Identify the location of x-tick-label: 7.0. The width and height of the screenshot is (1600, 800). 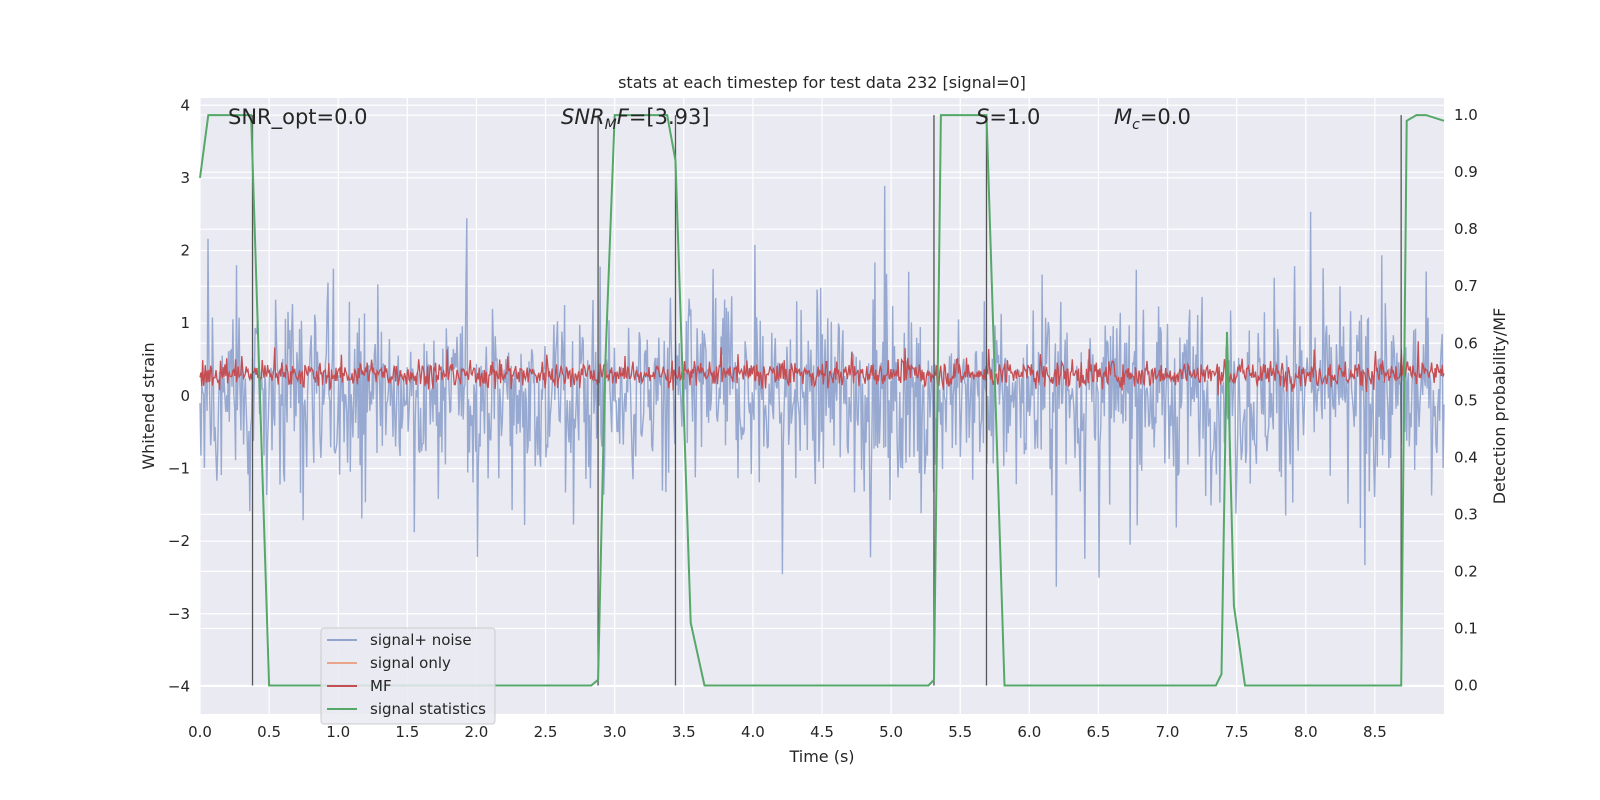
(1168, 732).